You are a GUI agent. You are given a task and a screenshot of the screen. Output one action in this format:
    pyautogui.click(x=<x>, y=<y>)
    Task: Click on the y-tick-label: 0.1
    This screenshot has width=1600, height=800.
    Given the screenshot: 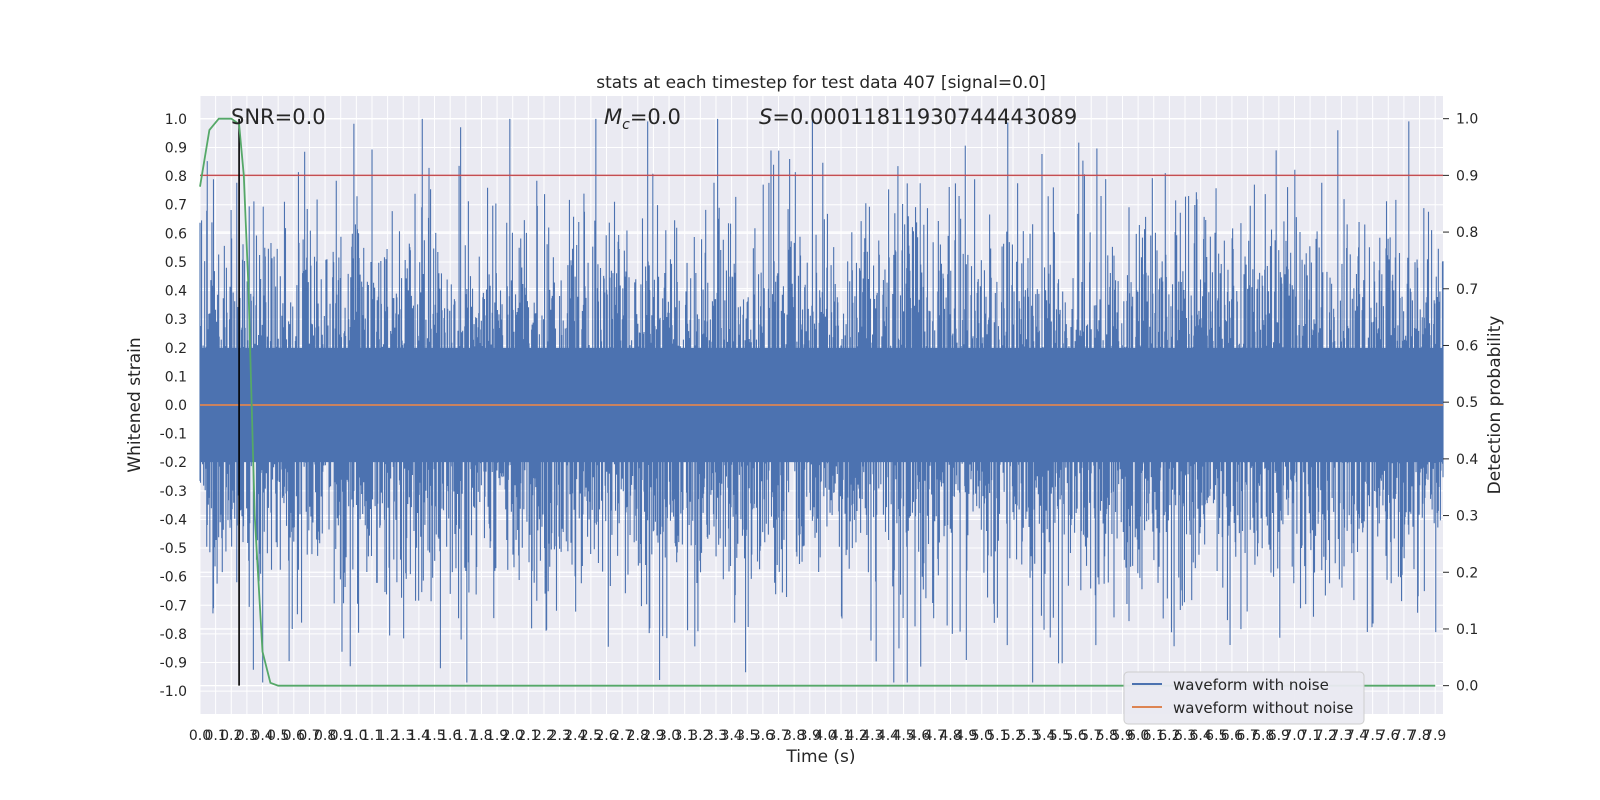 What is the action you would take?
    pyautogui.click(x=176, y=377)
    